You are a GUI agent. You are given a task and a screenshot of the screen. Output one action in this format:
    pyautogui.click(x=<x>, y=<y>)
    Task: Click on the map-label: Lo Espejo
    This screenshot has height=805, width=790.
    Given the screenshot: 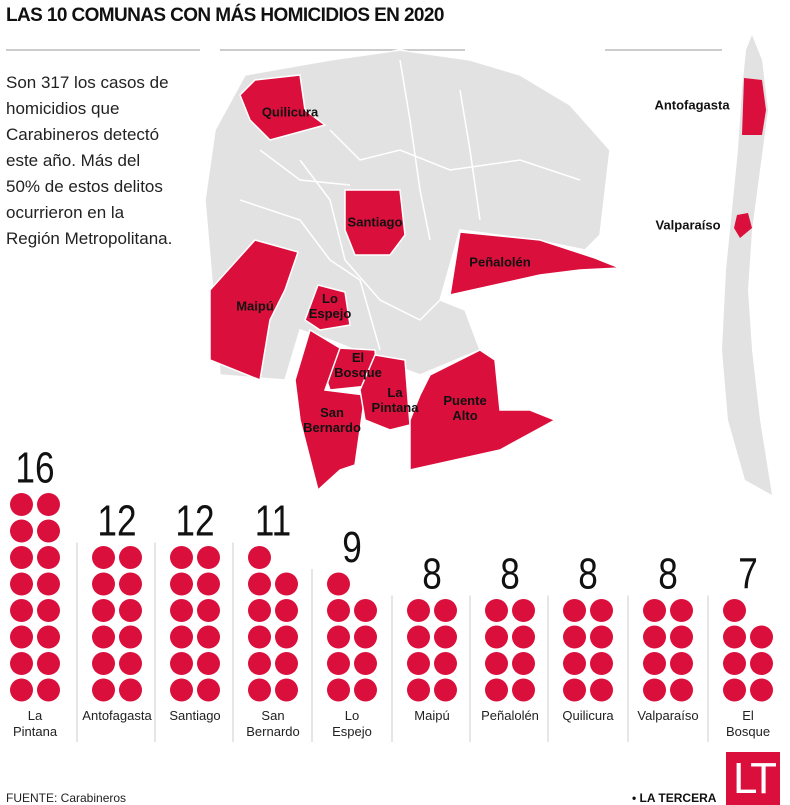 What is the action you would take?
    pyautogui.click(x=330, y=306)
    